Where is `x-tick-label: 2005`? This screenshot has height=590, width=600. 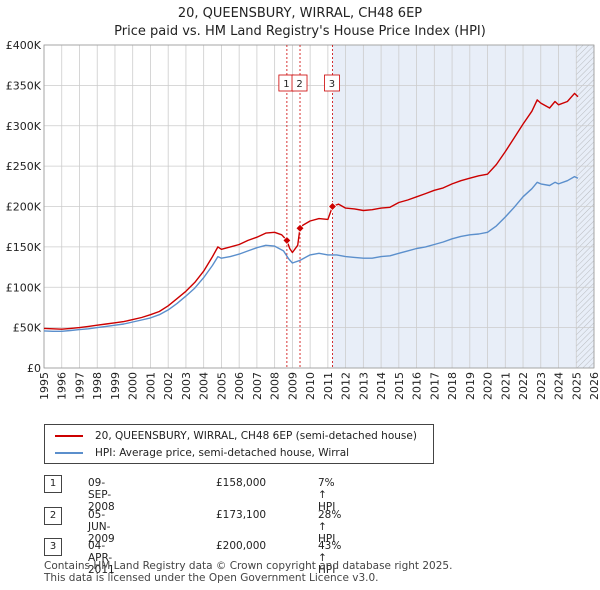 x-tick-label: 2005 is located at coordinates (221, 386).